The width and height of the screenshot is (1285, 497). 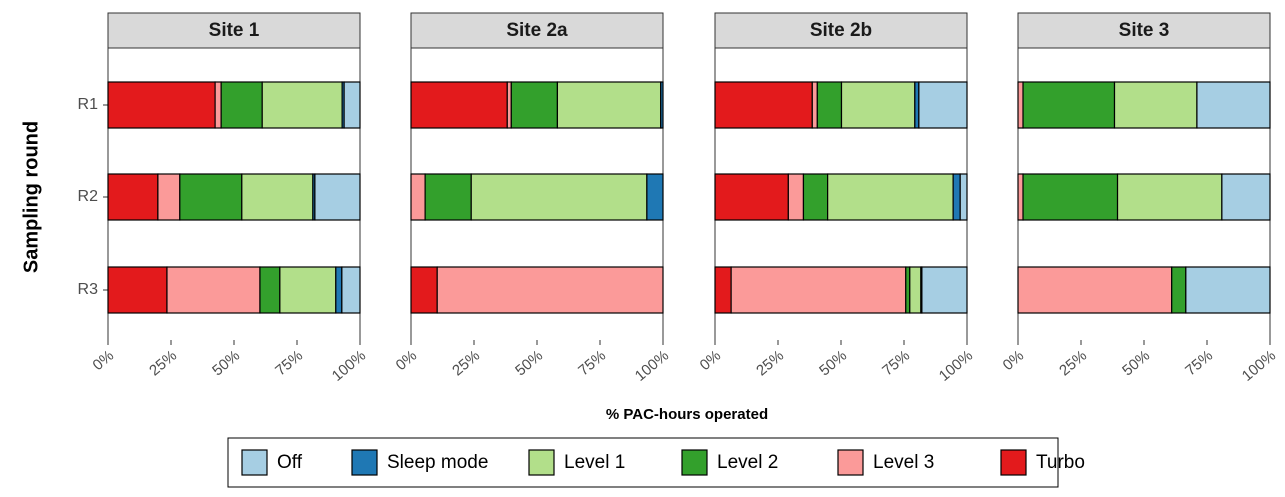 I want to click on legend-label: Turbo, so click(x=1060, y=462).